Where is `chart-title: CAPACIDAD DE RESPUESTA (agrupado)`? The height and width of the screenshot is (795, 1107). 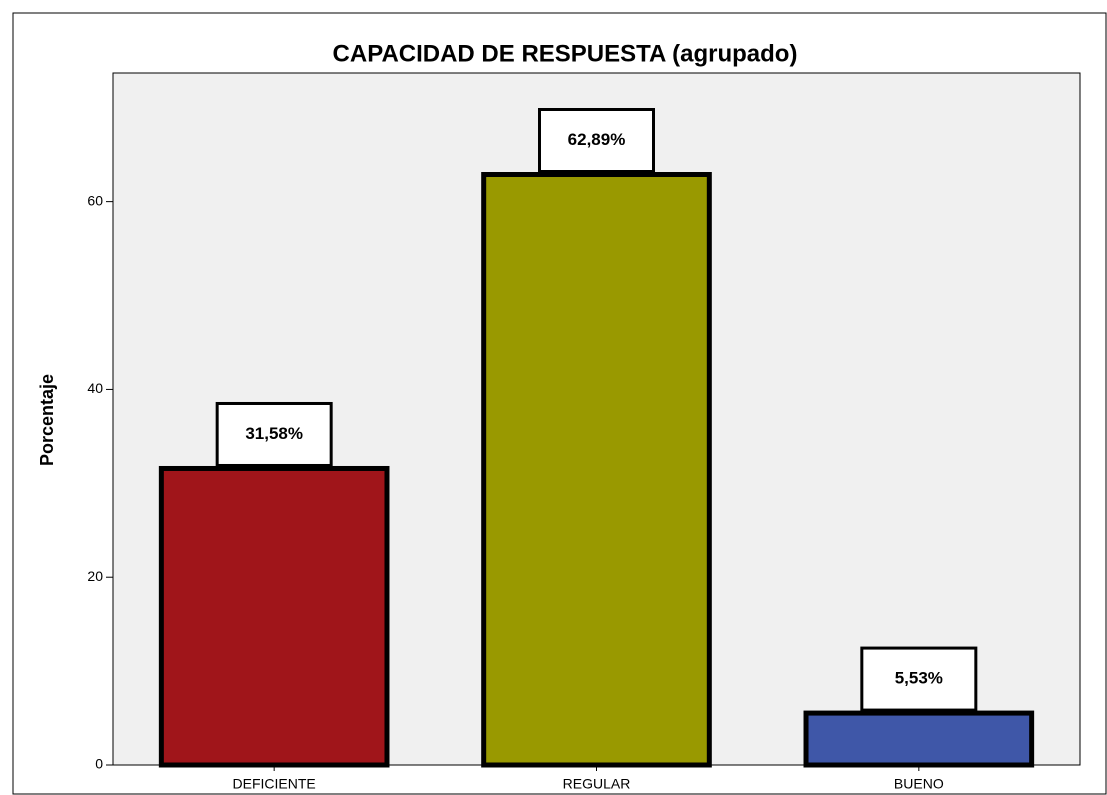 chart-title: CAPACIDAD DE RESPUESTA (agrupado) is located at coordinates (565, 53).